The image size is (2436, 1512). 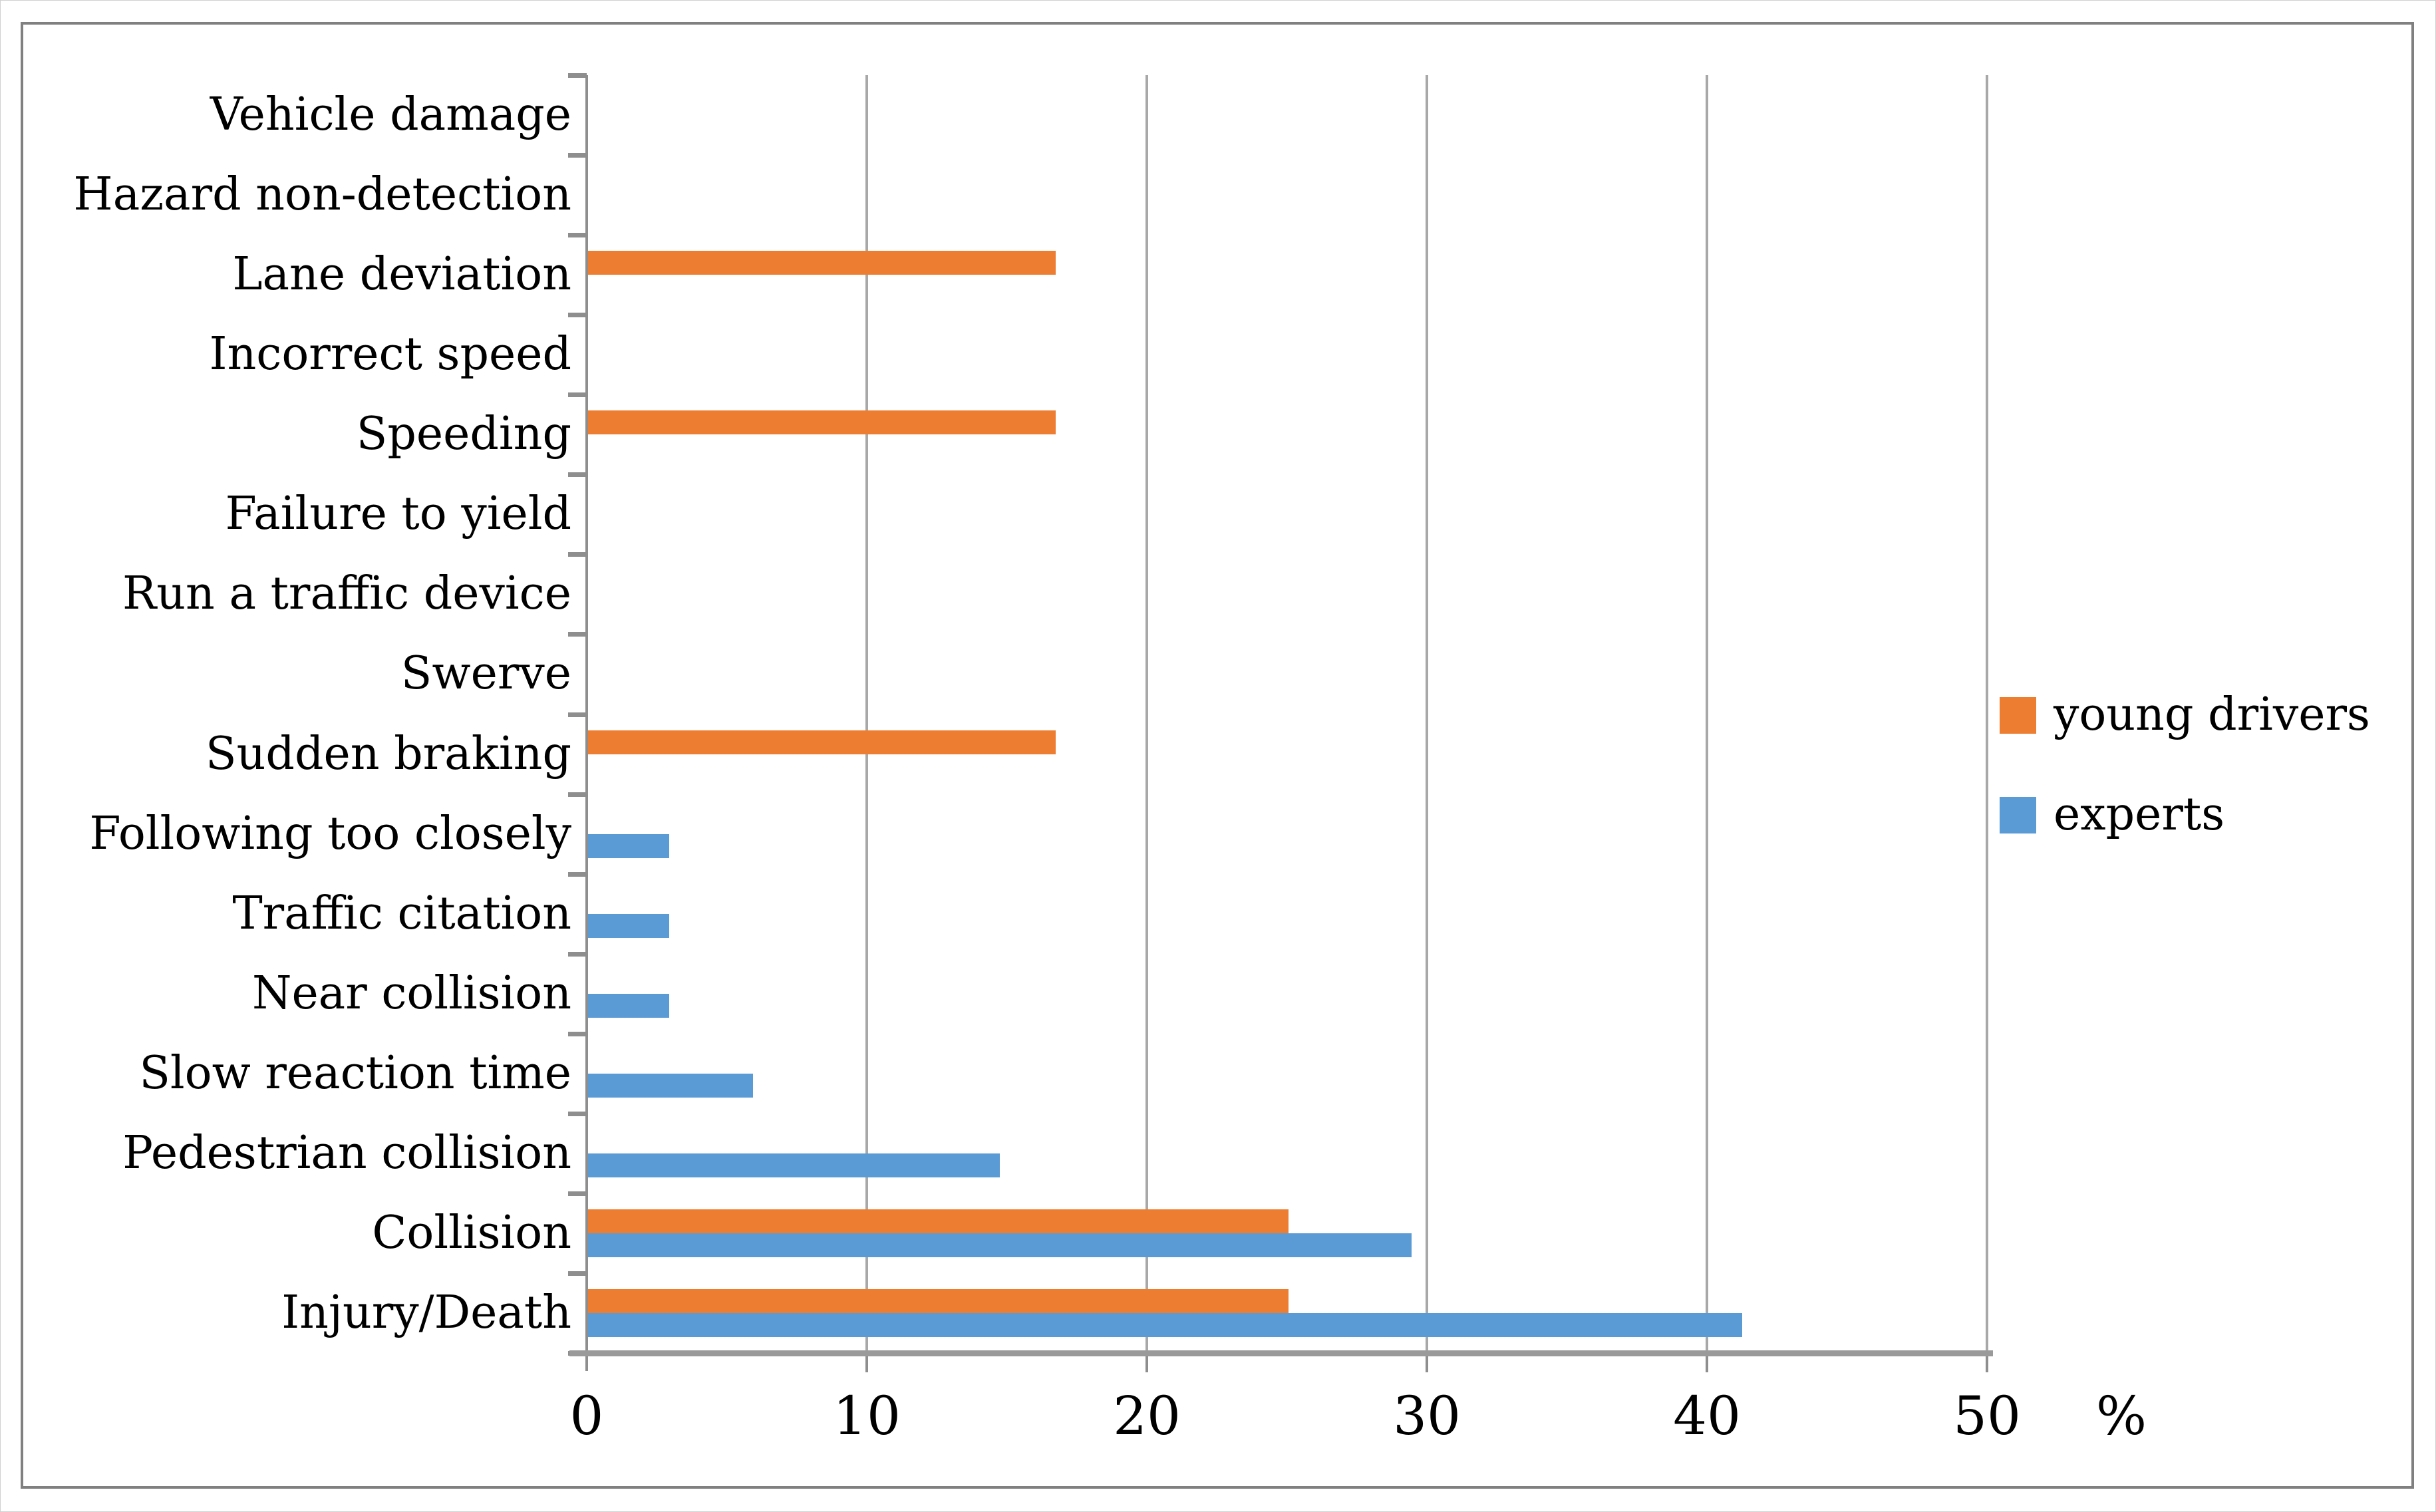 What do you see at coordinates (463, 434) in the screenshot?
I see `category-label: Speeding` at bounding box center [463, 434].